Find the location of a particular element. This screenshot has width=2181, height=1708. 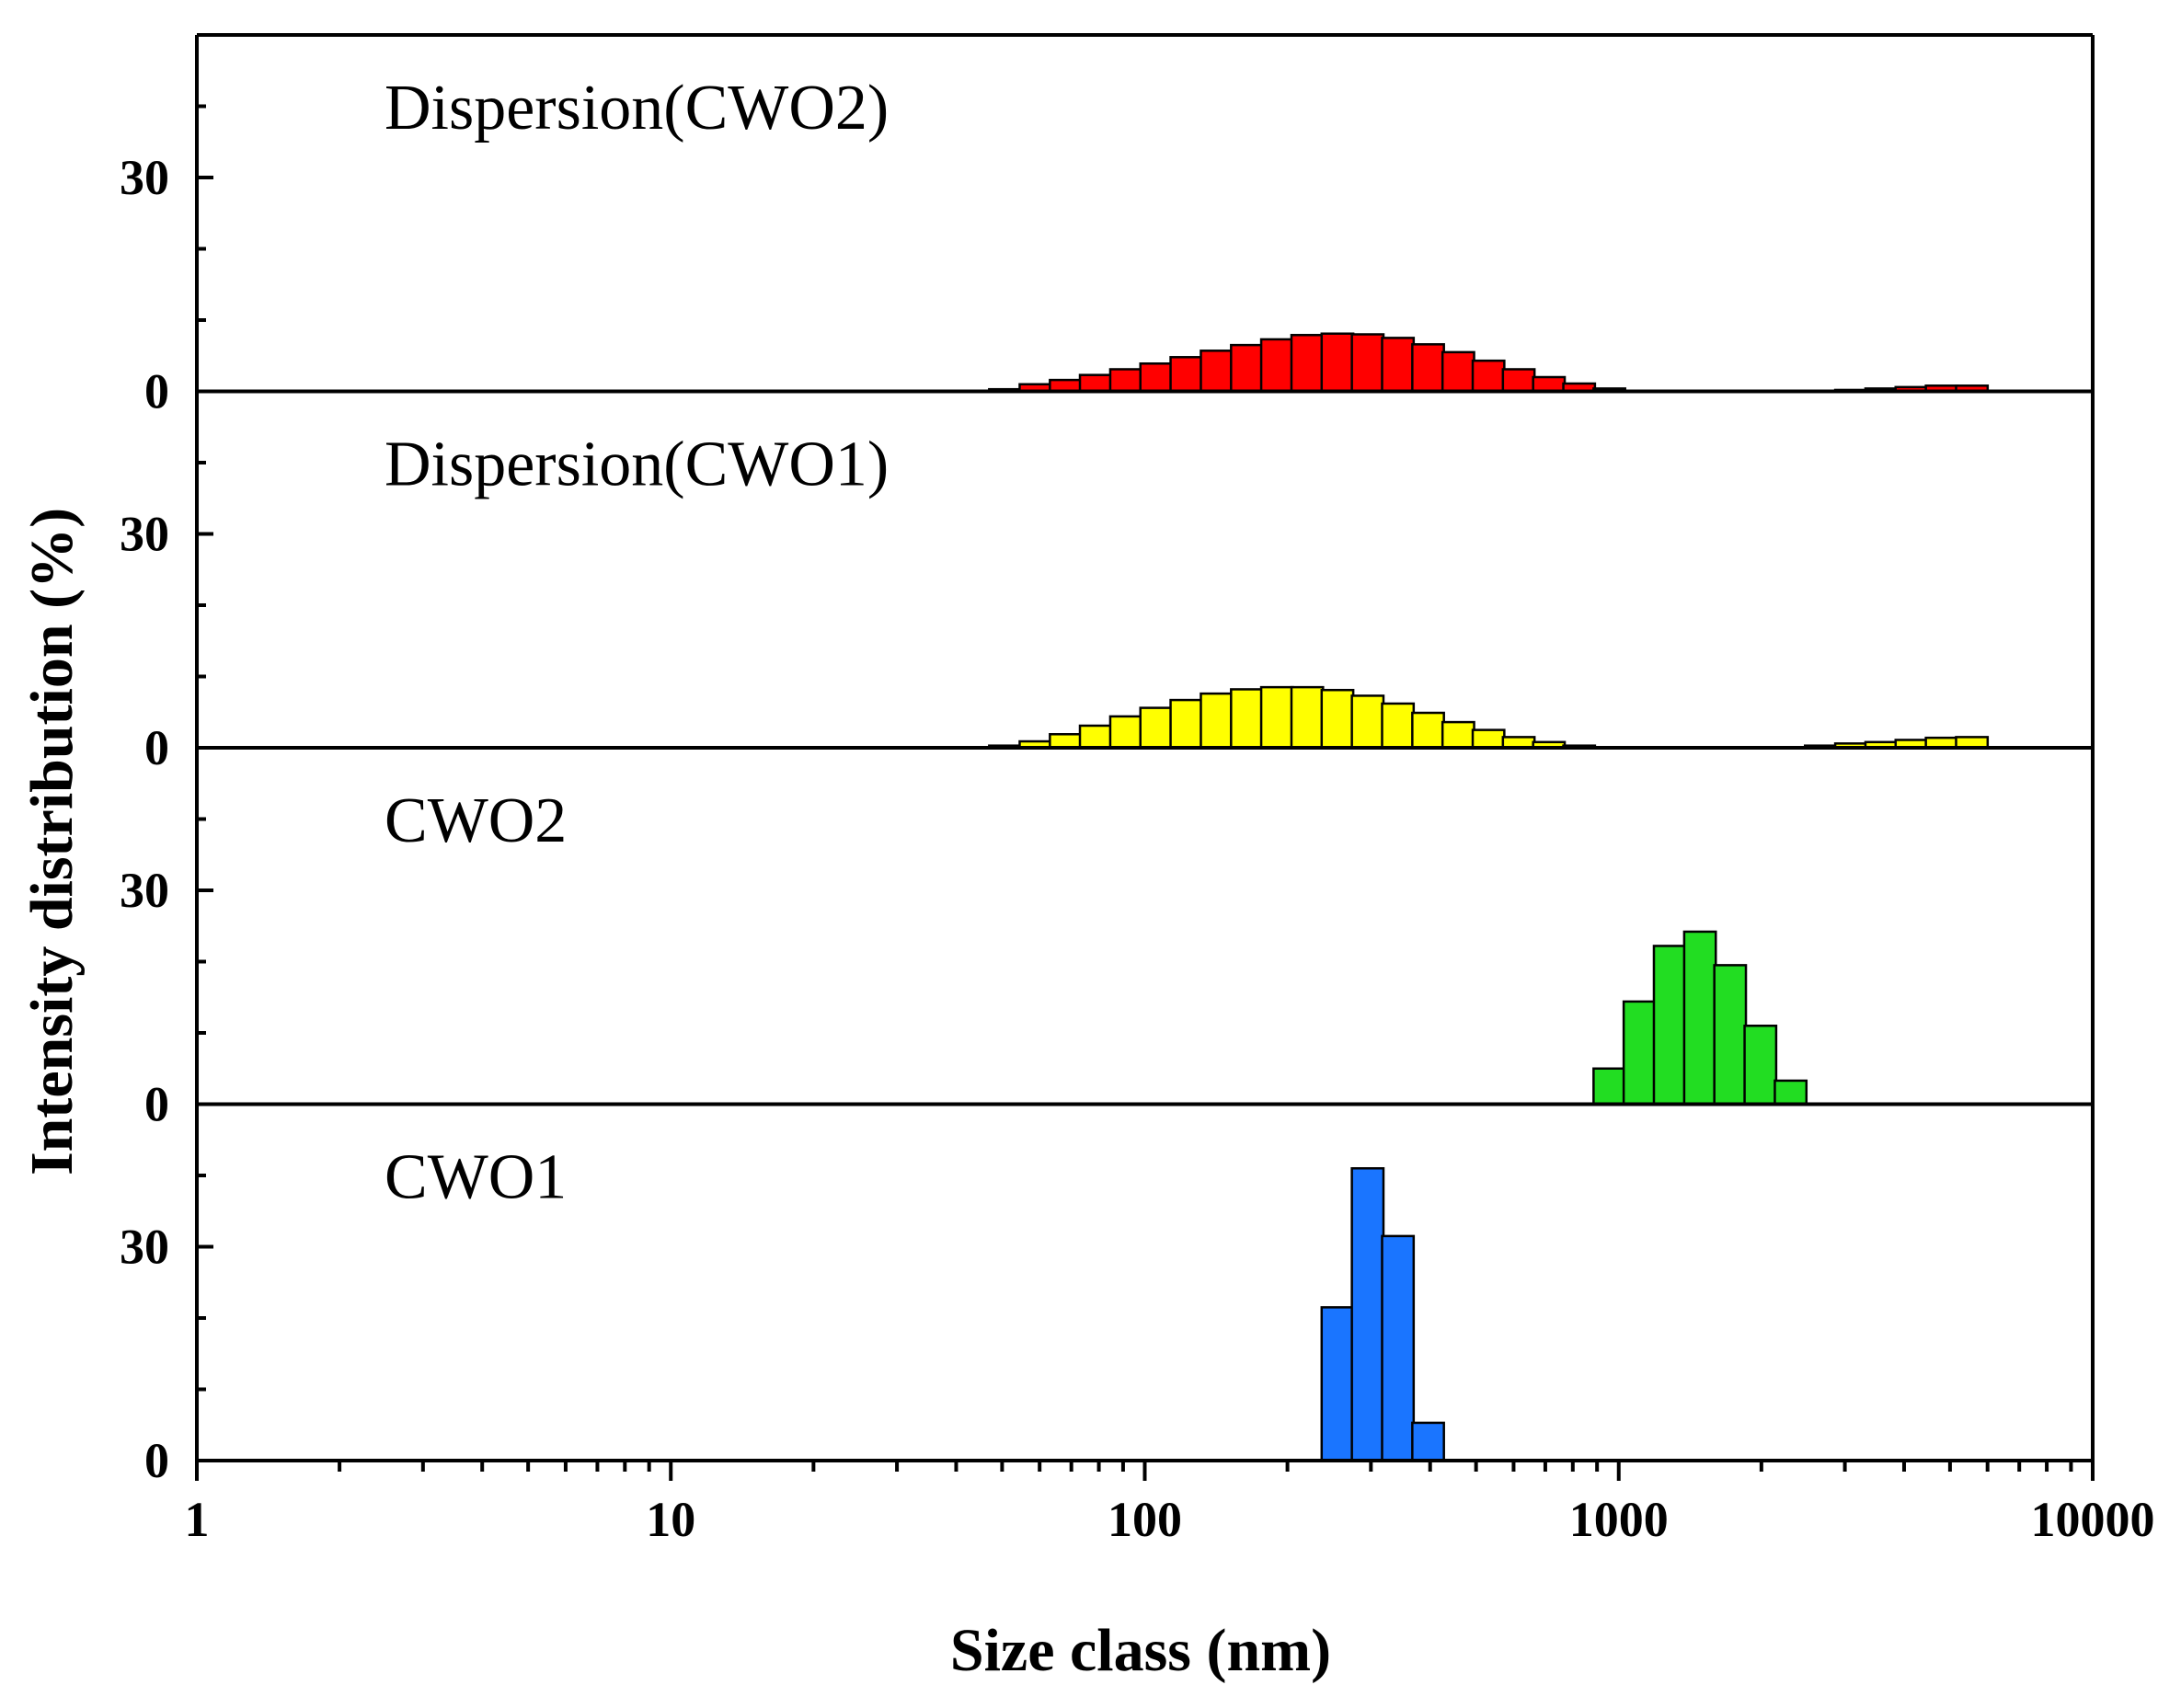

x-tick-label: 100 is located at coordinates (1145, 1519).